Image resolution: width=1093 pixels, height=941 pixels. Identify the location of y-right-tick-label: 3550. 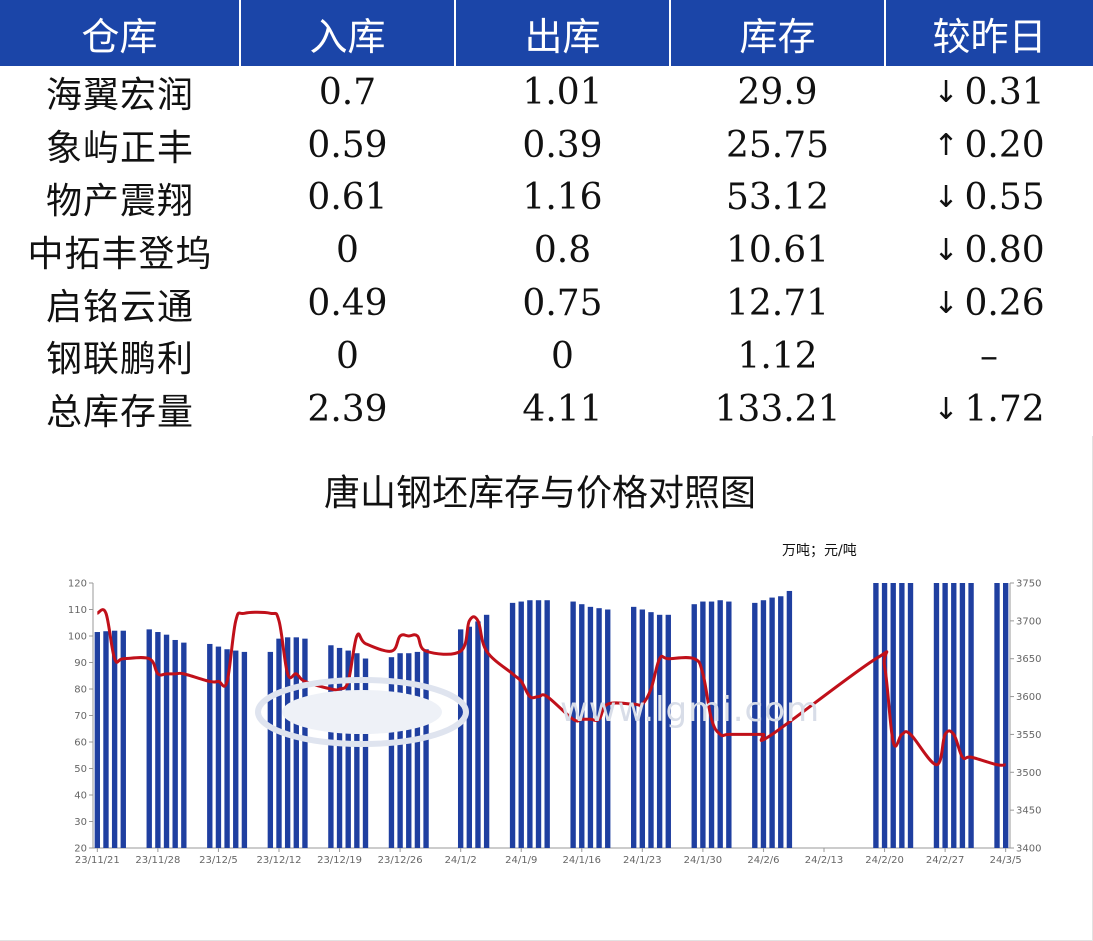
(1028, 735).